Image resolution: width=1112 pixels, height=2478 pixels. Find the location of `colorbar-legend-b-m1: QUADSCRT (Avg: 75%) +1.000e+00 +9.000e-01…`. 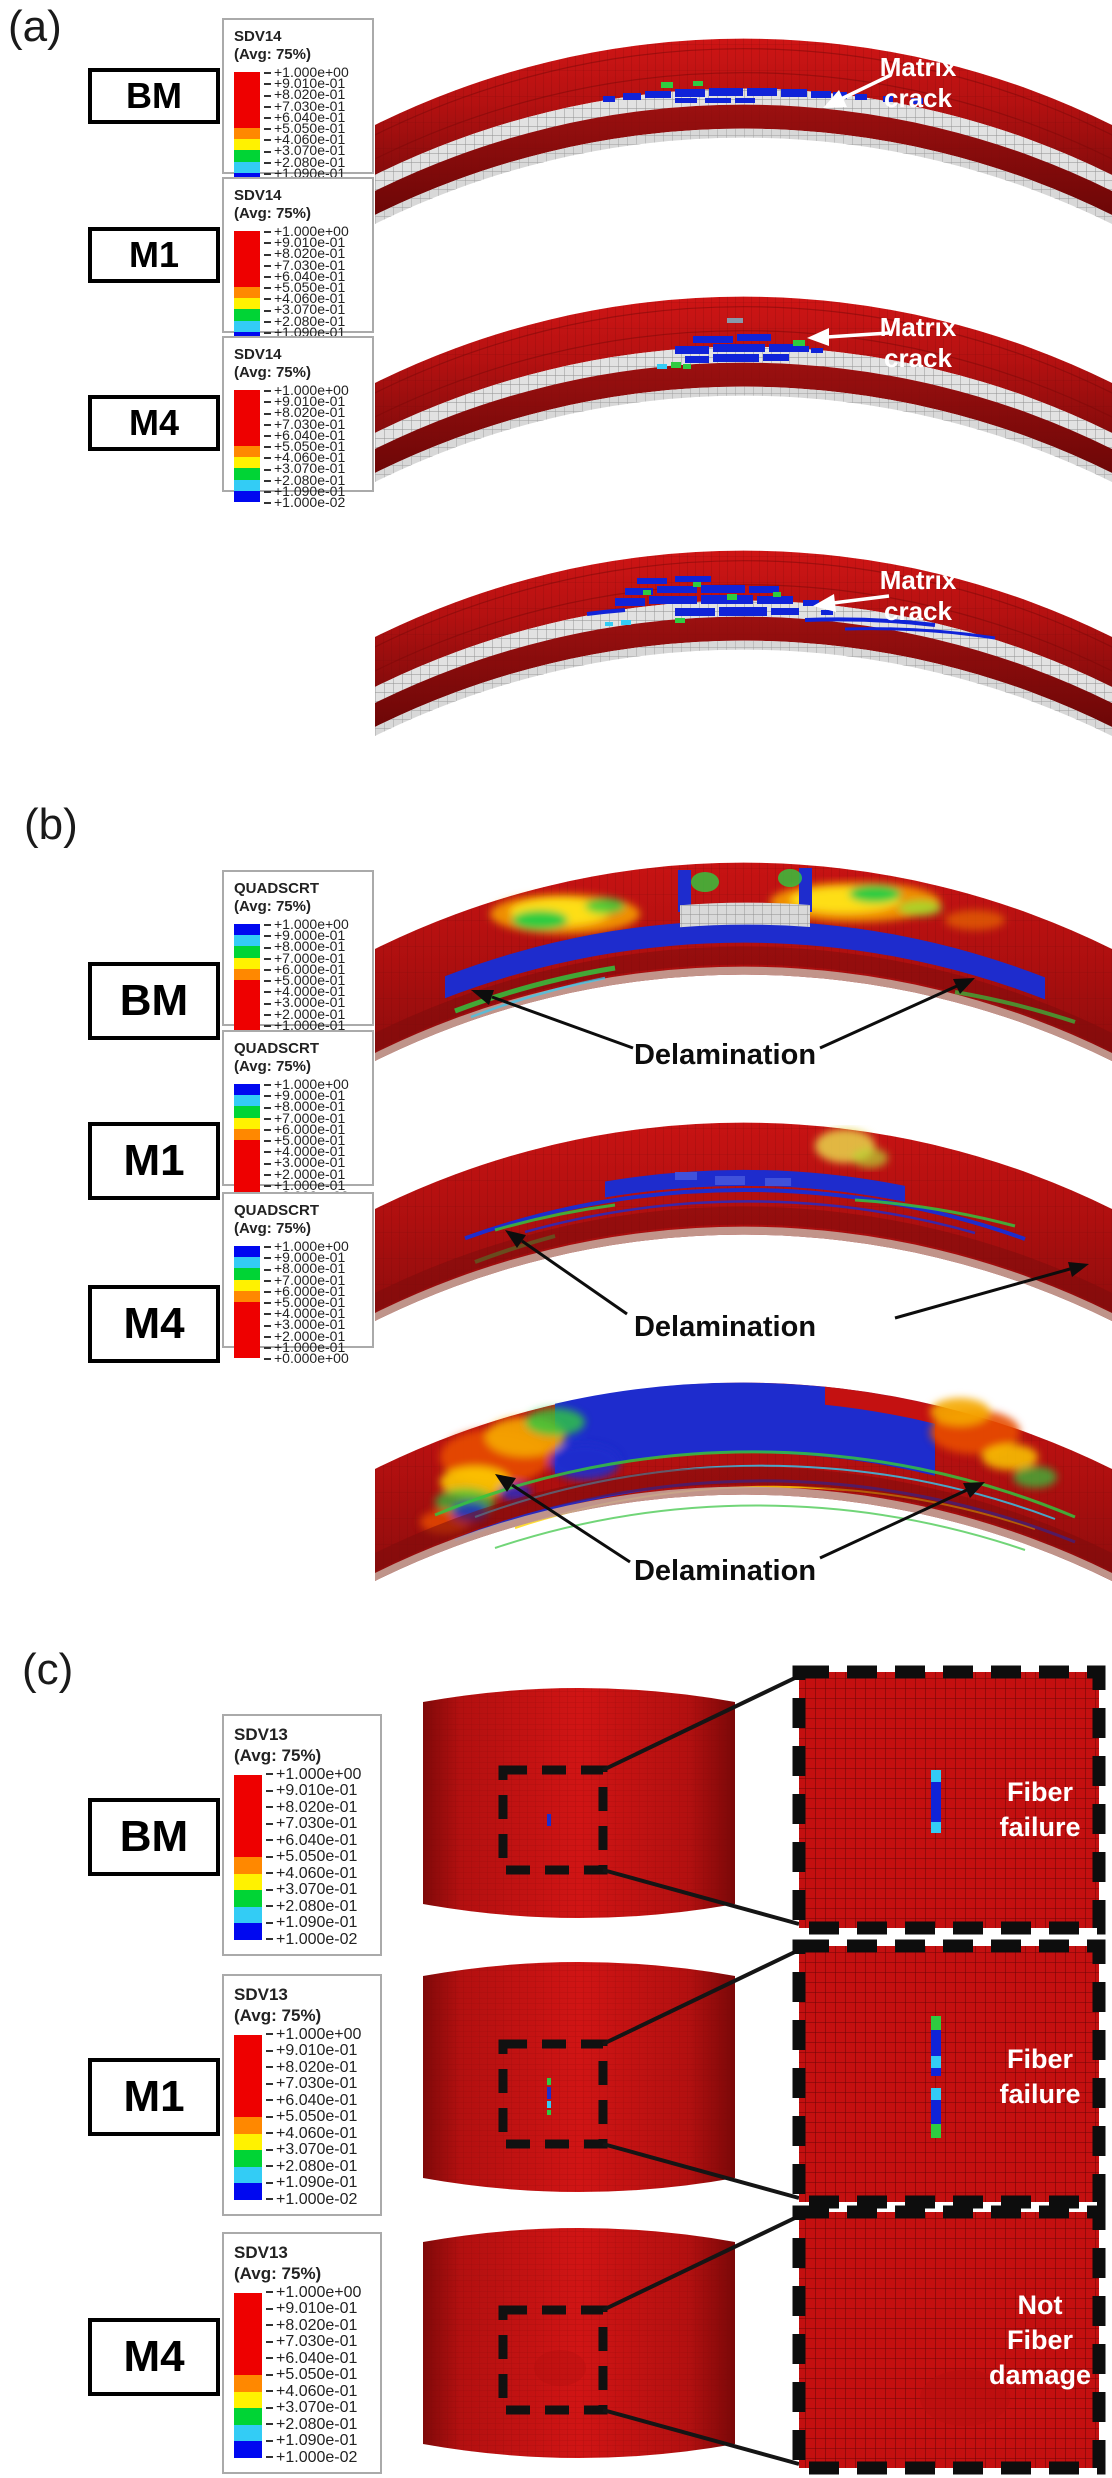

colorbar-legend-b-m1: QUADSCRT (Avg: 75%) +1.000e+00 +9.000e-01… is located at coordinates (298, 1117).